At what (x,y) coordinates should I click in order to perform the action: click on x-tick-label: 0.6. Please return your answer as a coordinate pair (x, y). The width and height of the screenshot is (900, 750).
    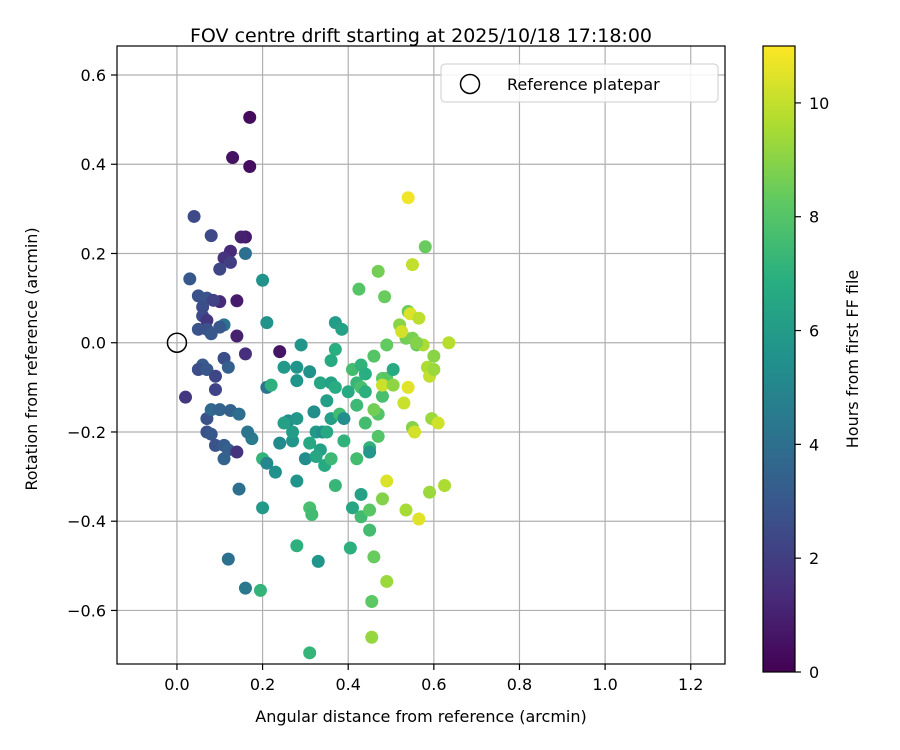
    Looking at the image, I should click on (433, 684).